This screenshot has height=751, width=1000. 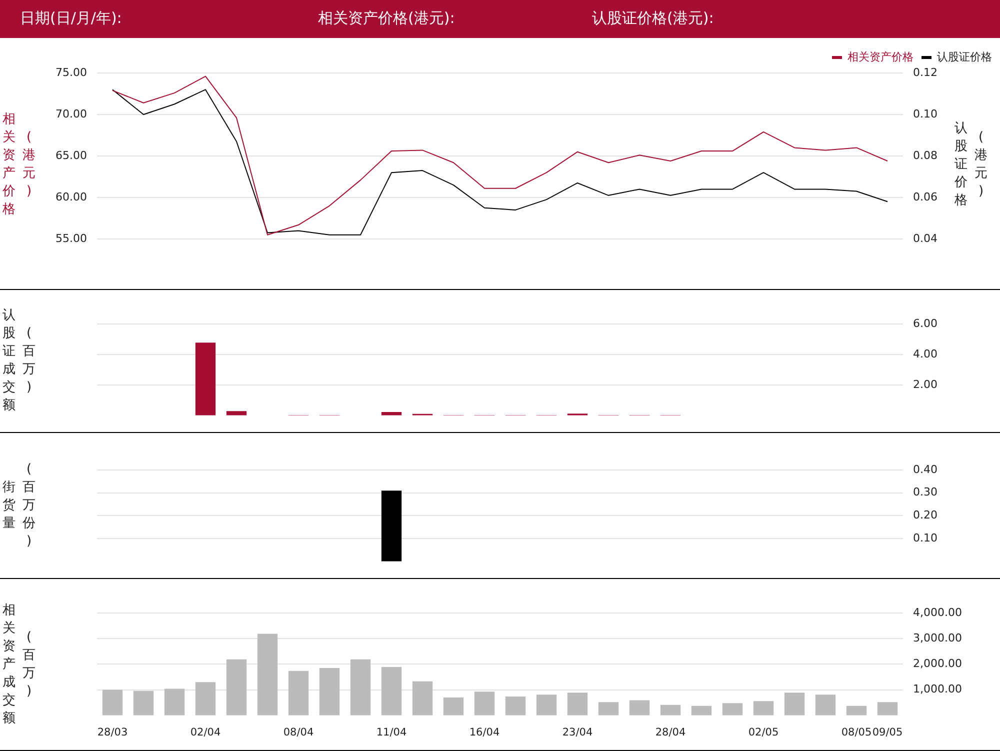 I want to click on y-tick-label: 75.00, so click(x=71, y=72).